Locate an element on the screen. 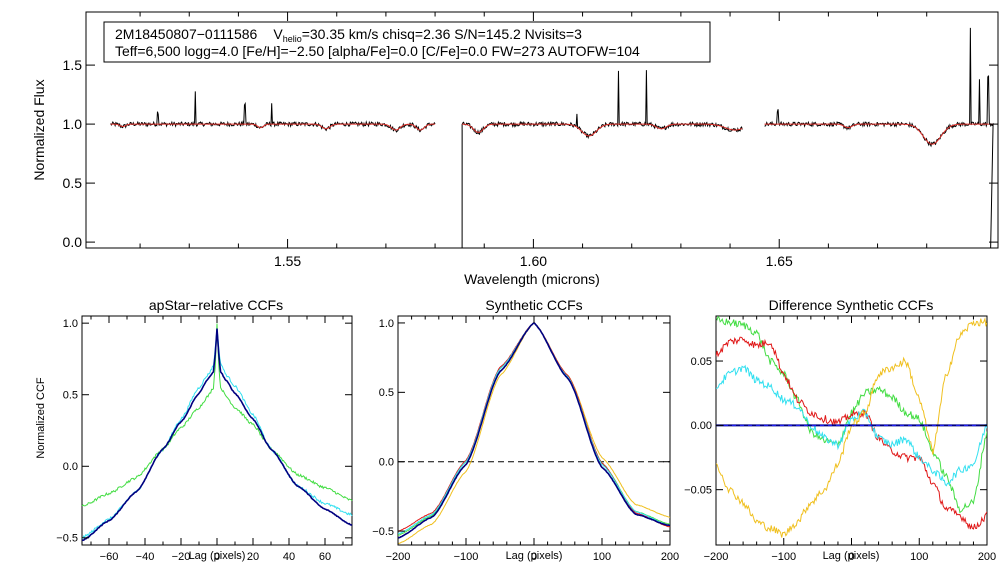  synthetic-series-cyan is located at coordinates (534, 428).